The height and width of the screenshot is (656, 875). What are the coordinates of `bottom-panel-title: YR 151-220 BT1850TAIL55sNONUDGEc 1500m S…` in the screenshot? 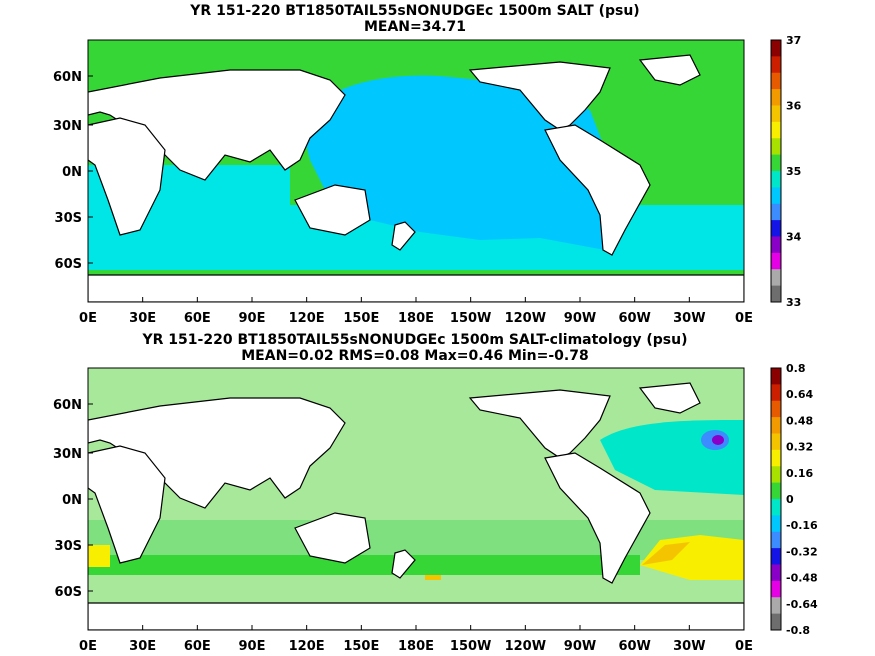 It's located at (415, 340).